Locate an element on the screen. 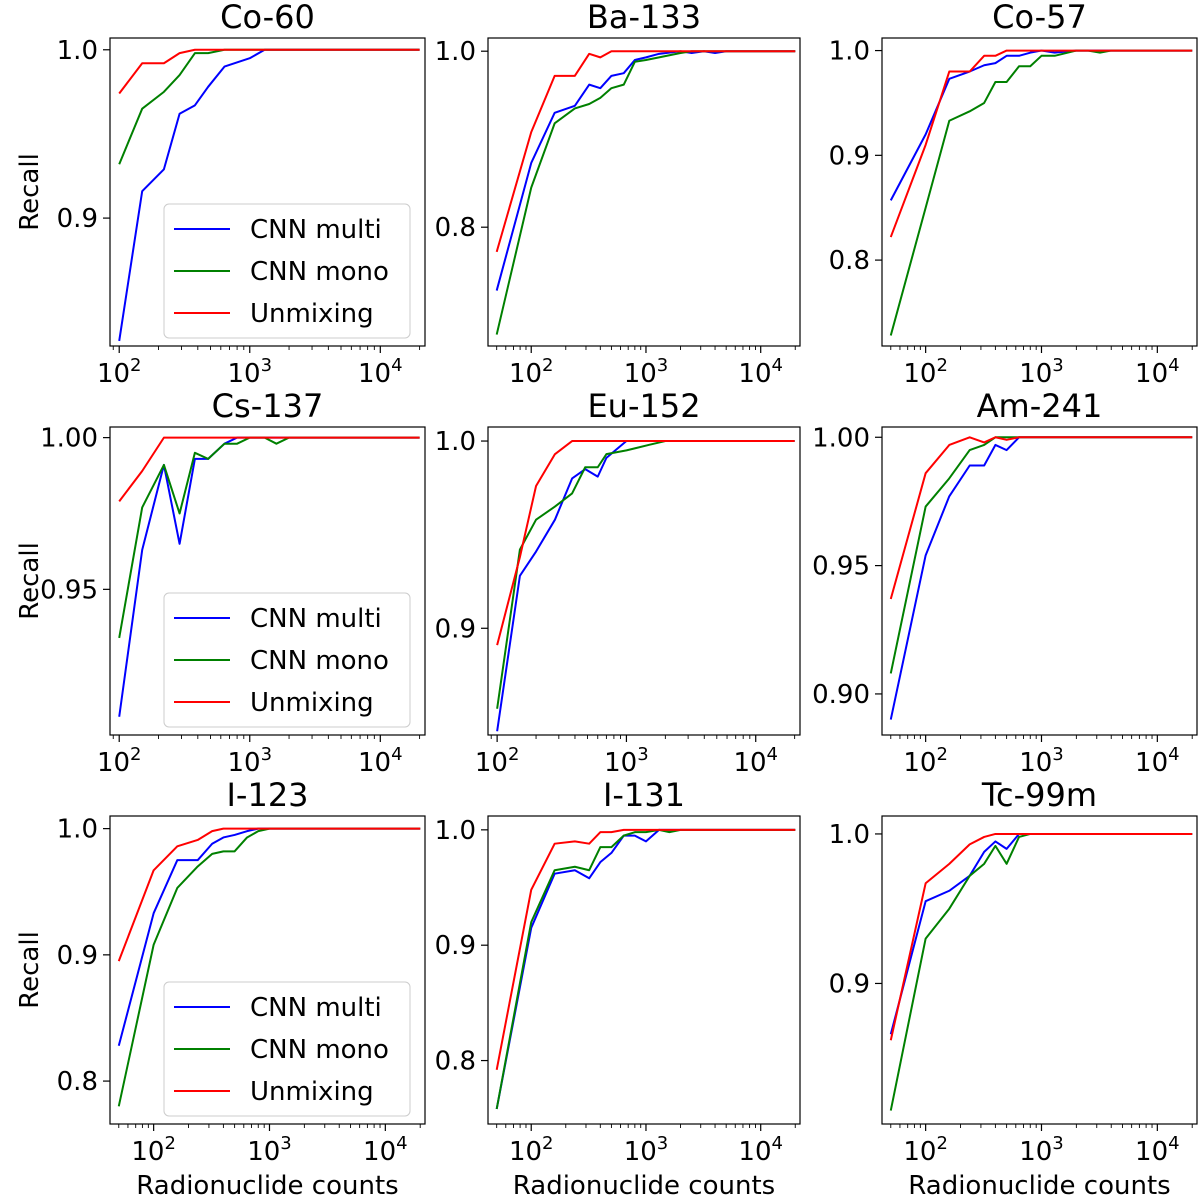  panel-am-241: Am-241 0.90 0.95 1.00 10² 10³ 10⁴ is located at coordinates (1005, 582).